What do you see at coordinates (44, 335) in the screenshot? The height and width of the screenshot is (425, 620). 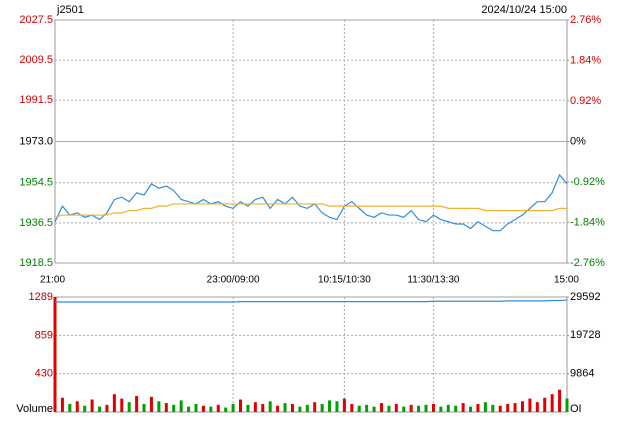 I see `y-tick-label: 859` at bounding box center [44, 335].